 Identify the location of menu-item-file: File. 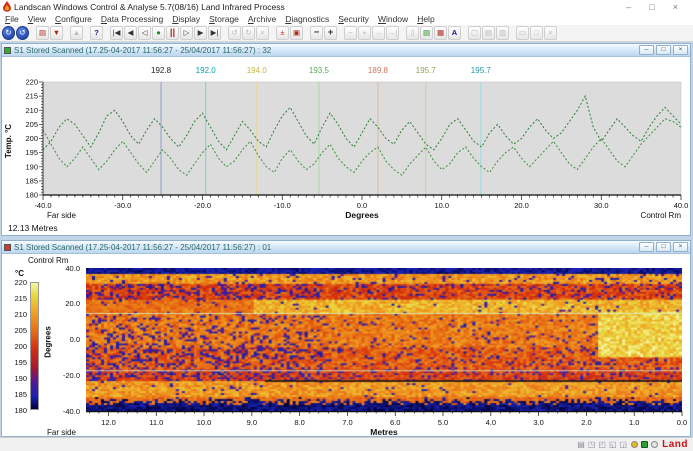
(12, 19).